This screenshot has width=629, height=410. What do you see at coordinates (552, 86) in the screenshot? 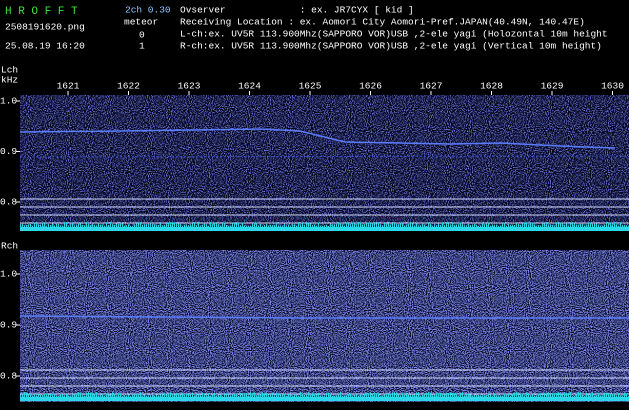
I see `time-label: 1629` at bounding box center [552, 86].